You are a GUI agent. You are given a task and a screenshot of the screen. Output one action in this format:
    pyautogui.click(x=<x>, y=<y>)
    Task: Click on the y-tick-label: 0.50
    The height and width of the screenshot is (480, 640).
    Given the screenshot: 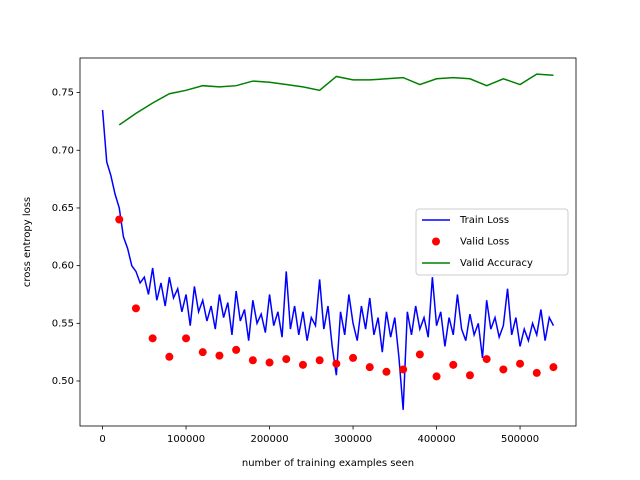 What is the action you would take?
    pyautogui.click(x=63, y=381)
    